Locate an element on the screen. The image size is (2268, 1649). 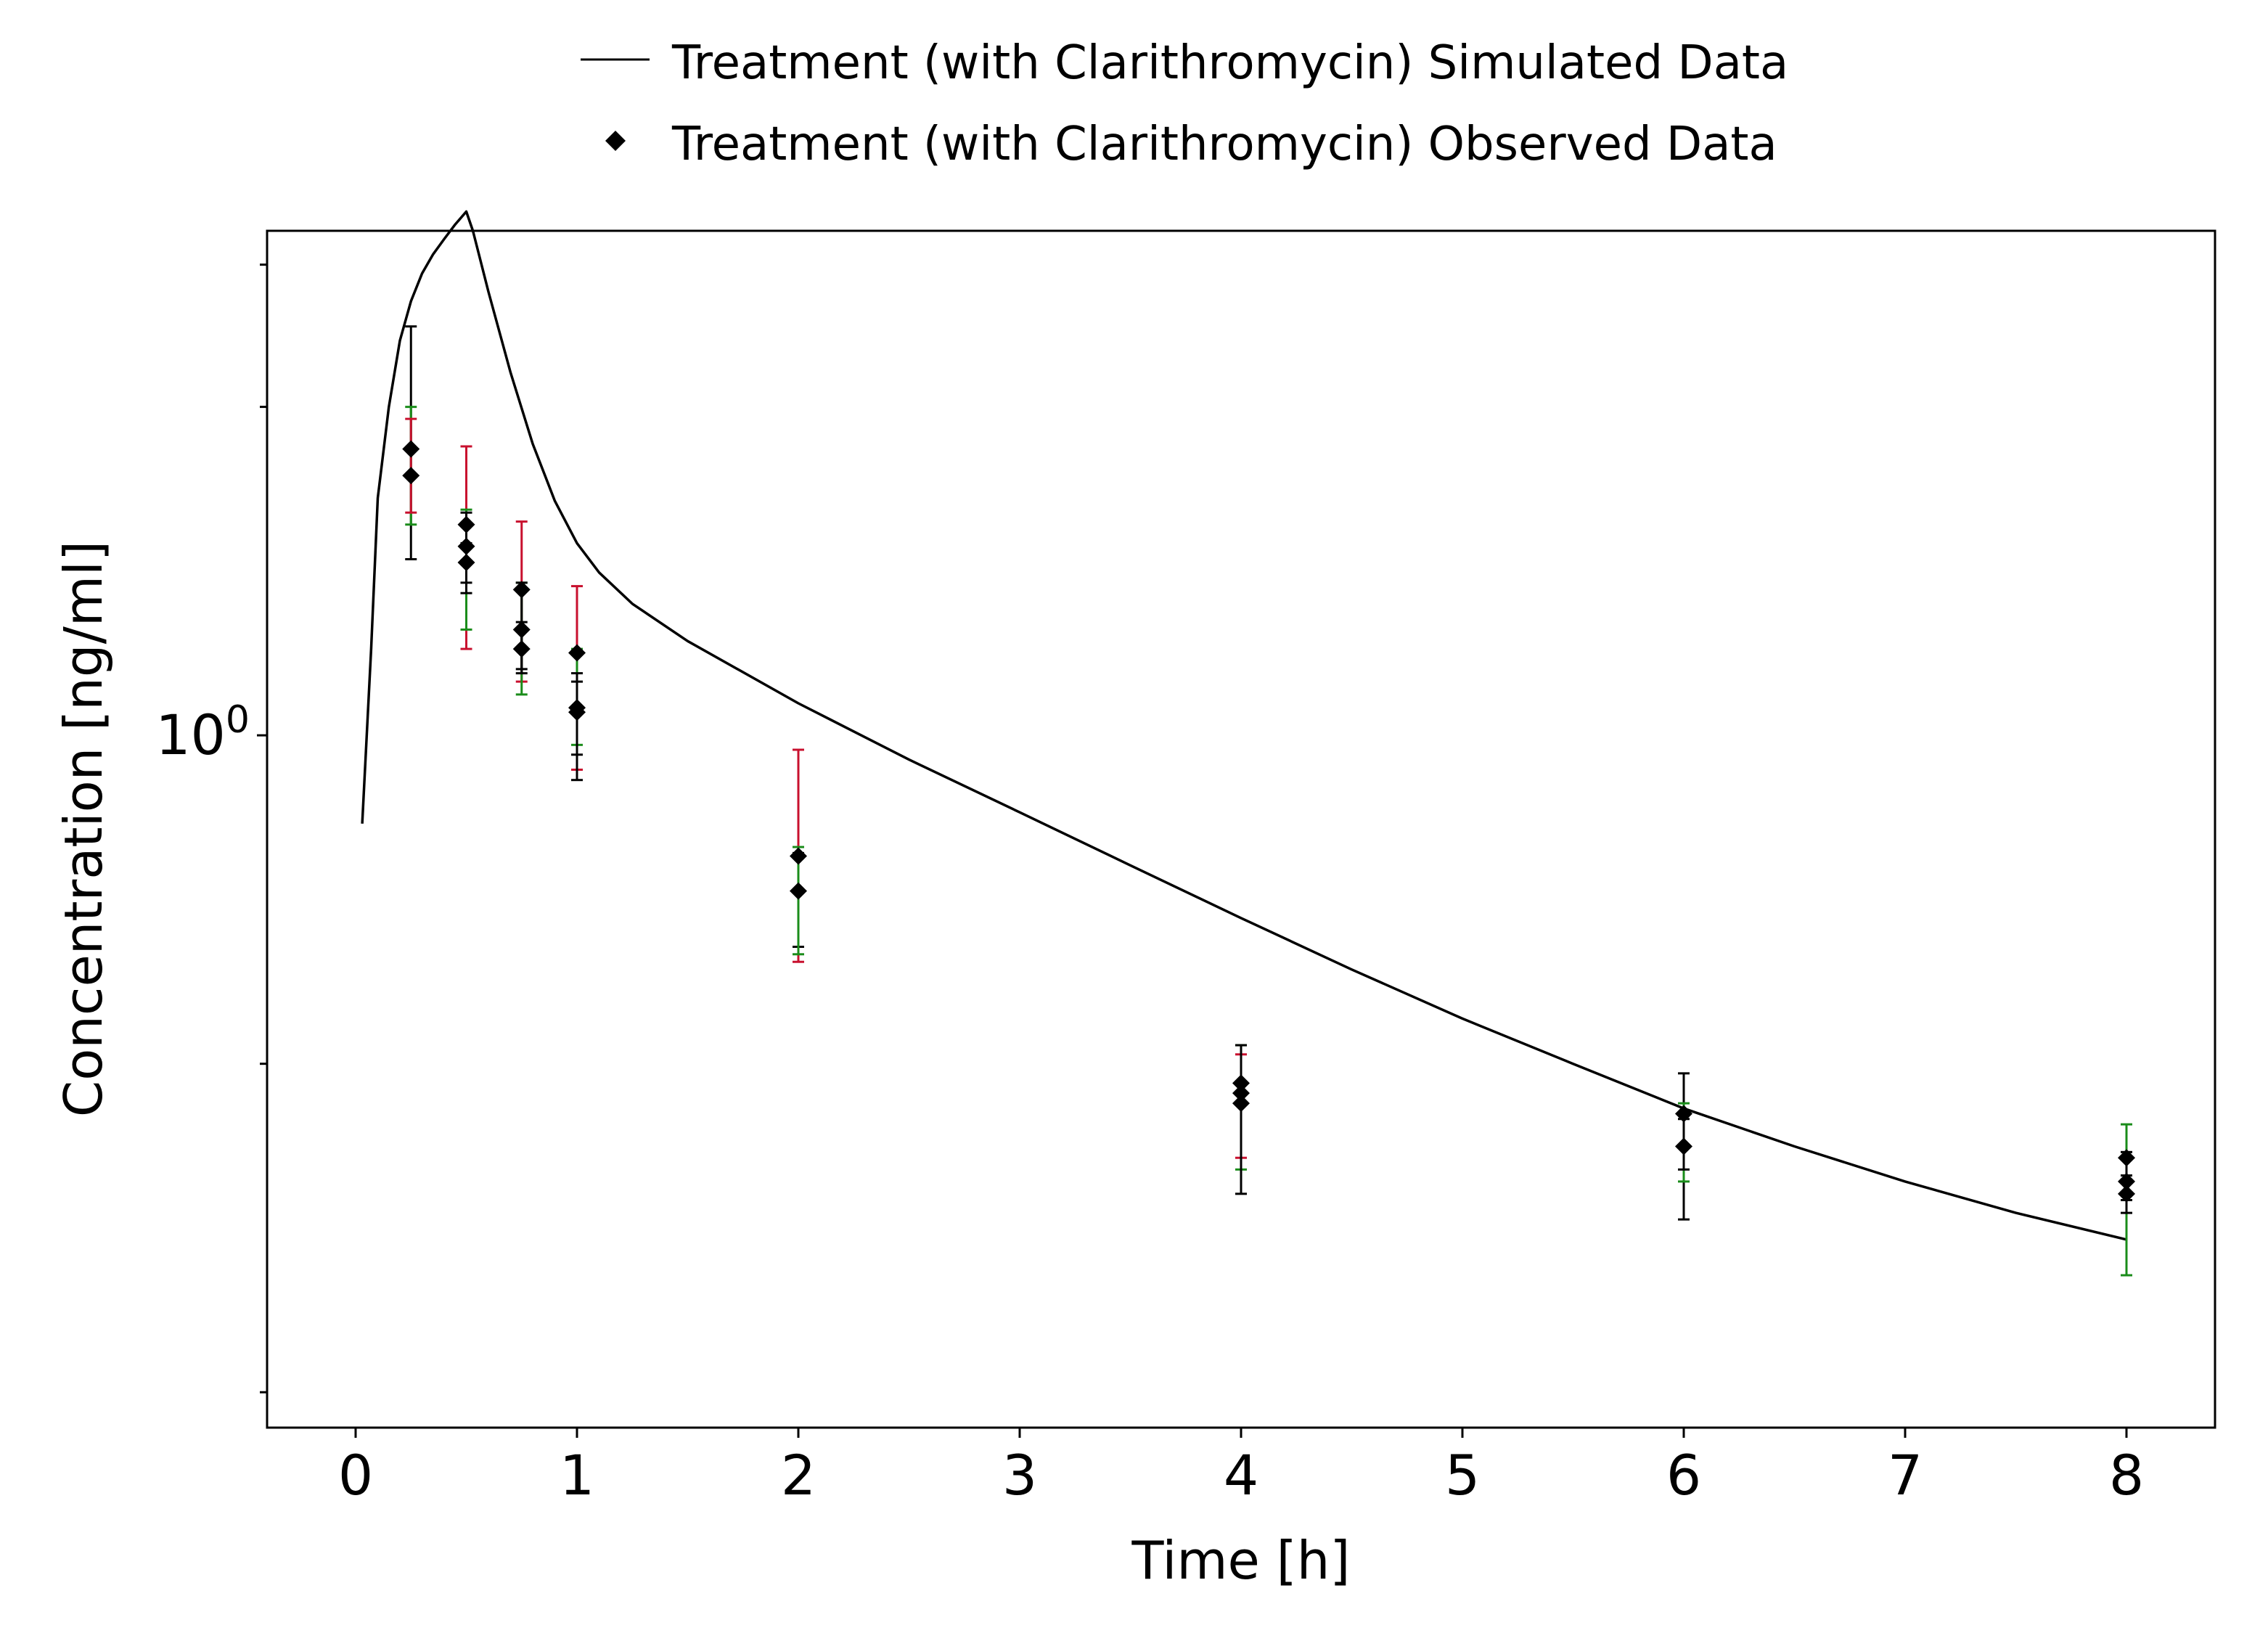
x-axis: 0 1 2 3 4 5 6 7 8 is located at coordinates (1241, 1467).